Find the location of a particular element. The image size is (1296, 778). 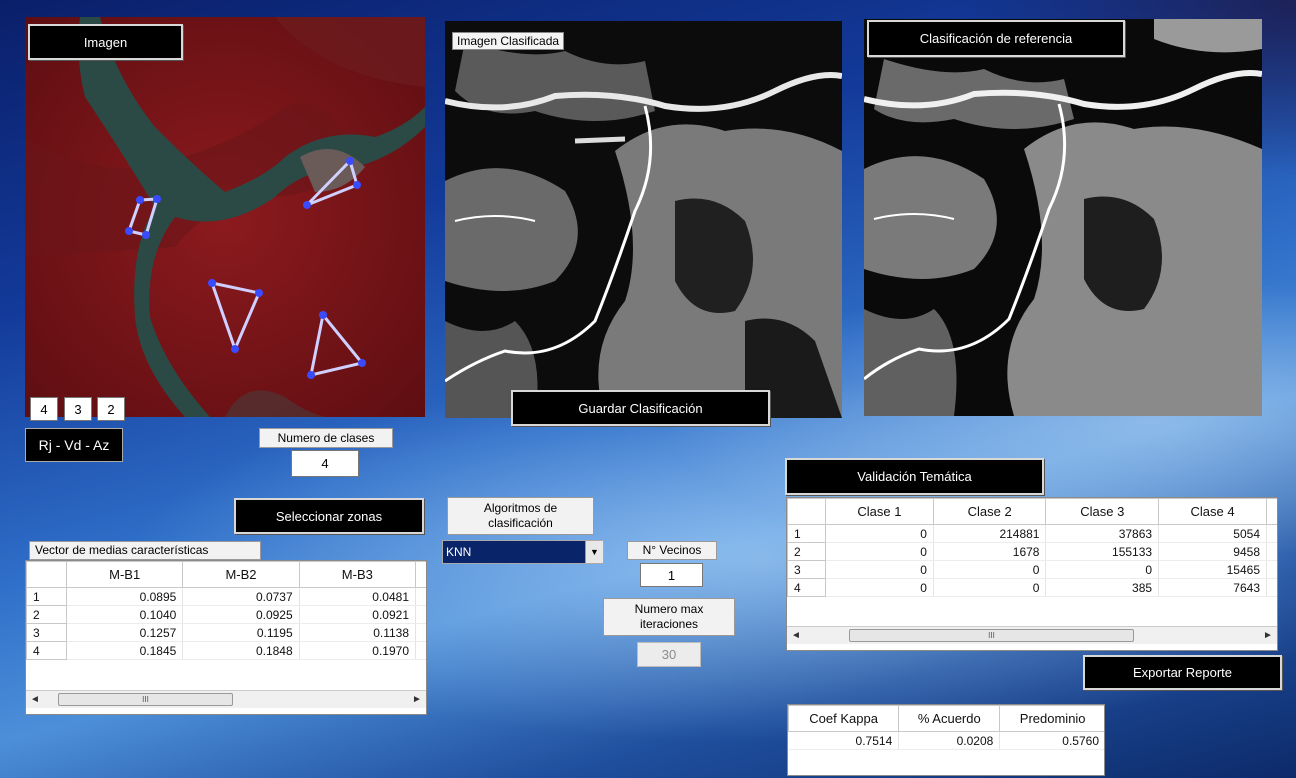

table-cell: 0.1040 is located at coordinates (125, 614).